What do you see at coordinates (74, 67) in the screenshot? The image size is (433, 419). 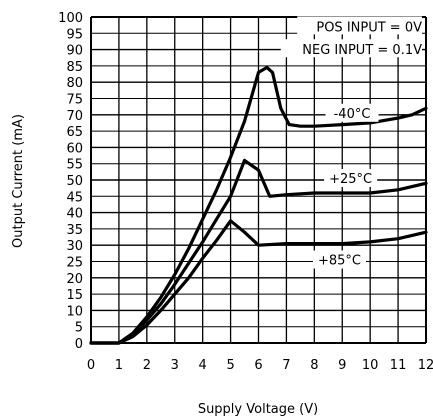 I see `y-tick-label: 85` at bounding box center [74, 67].